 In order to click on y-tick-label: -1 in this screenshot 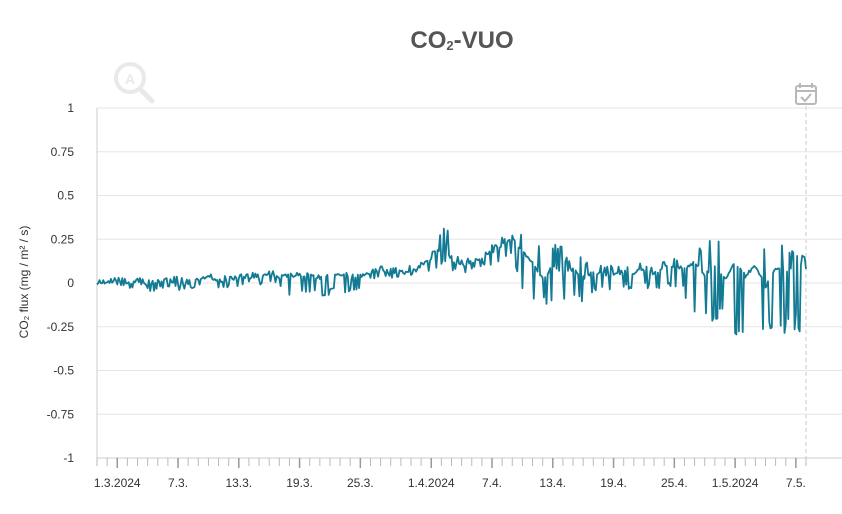, I will do `click(68, 458)`.